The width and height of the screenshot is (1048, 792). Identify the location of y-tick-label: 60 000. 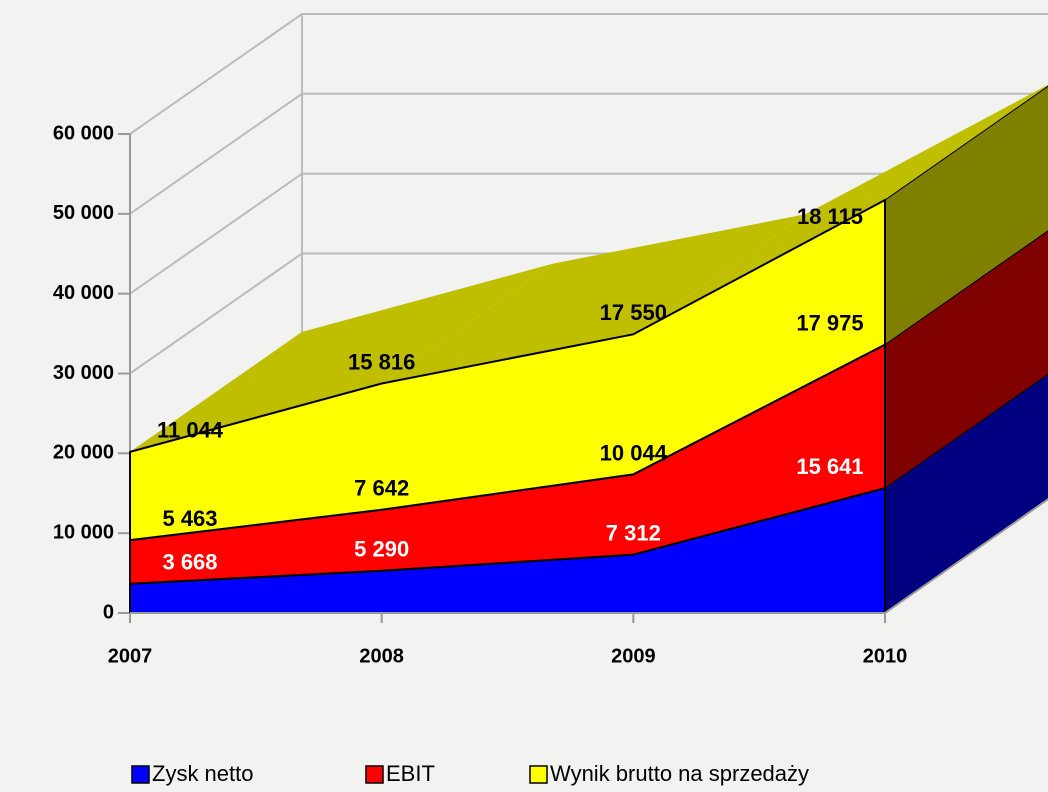
(83, 133).